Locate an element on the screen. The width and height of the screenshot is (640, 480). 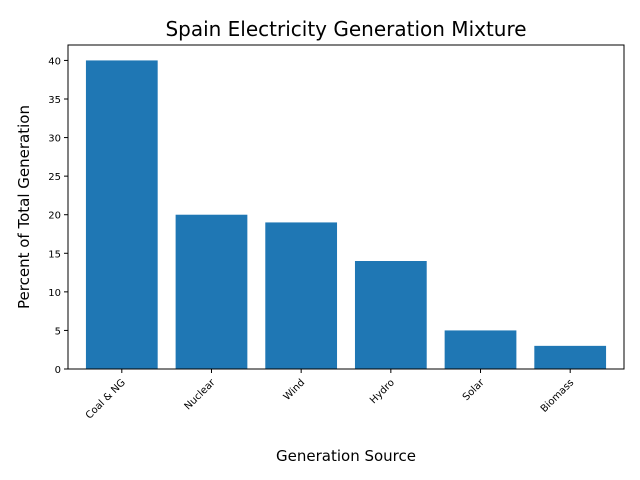
bar-hydro is located at coordinates (390, 315).